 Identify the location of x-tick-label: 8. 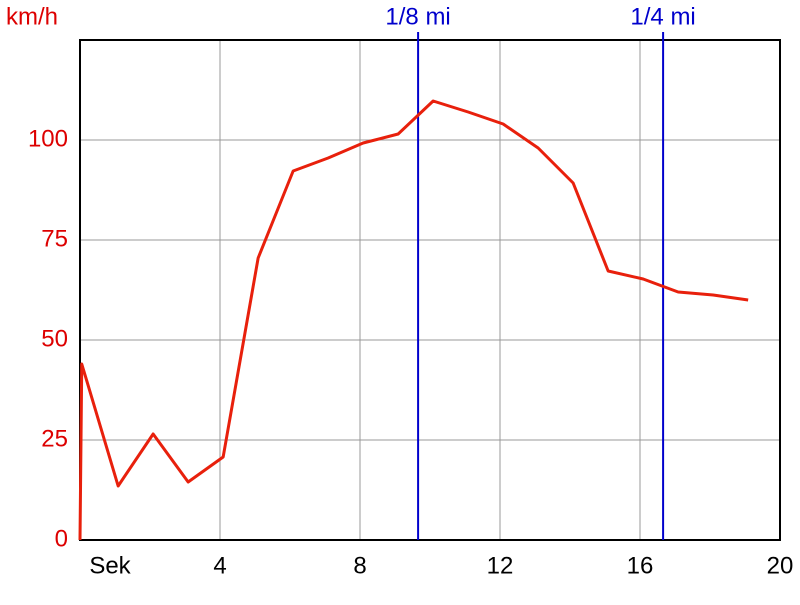
(359, 565).